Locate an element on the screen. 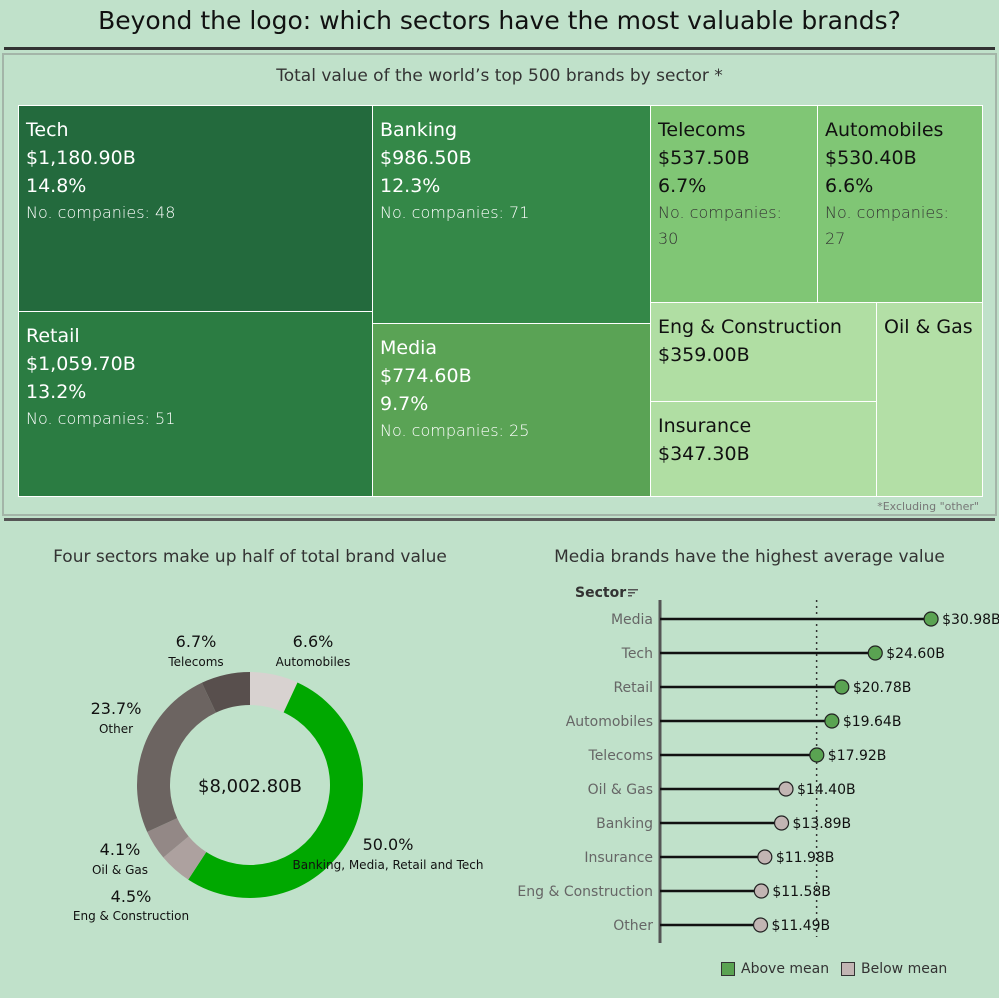 The image size is (999, 998). lollipop-dot-media is located at coordinates (931, 619).